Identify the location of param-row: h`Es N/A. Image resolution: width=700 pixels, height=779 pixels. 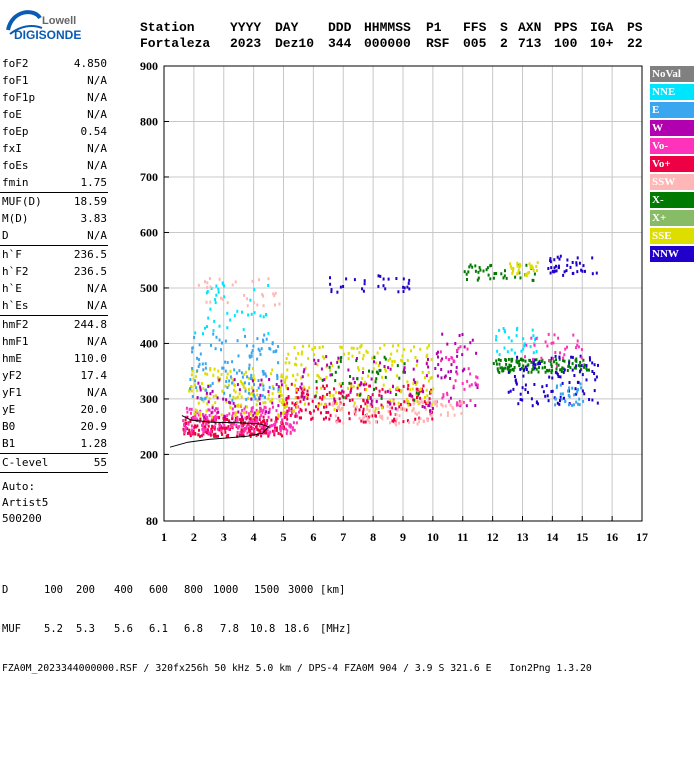
(54, 306).